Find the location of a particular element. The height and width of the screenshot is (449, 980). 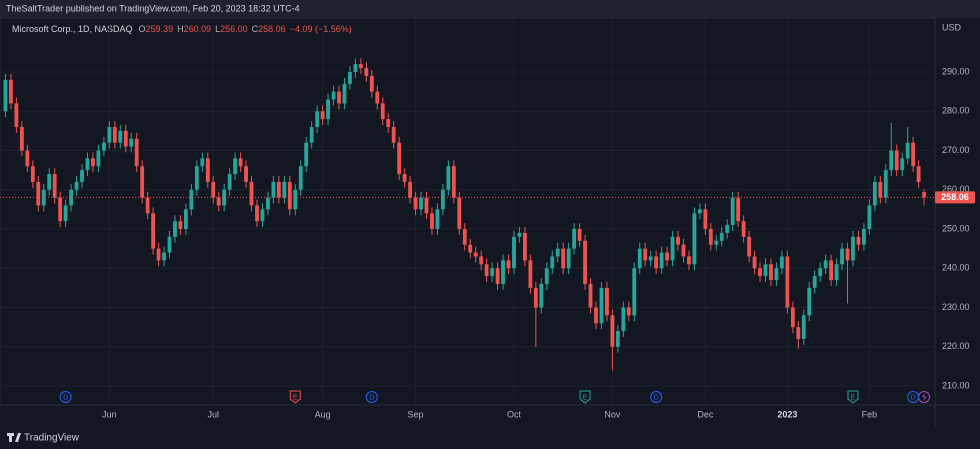

legend-title: Microsoft Corp., 1D, NASDAQ is located at coordinates (72, 29).